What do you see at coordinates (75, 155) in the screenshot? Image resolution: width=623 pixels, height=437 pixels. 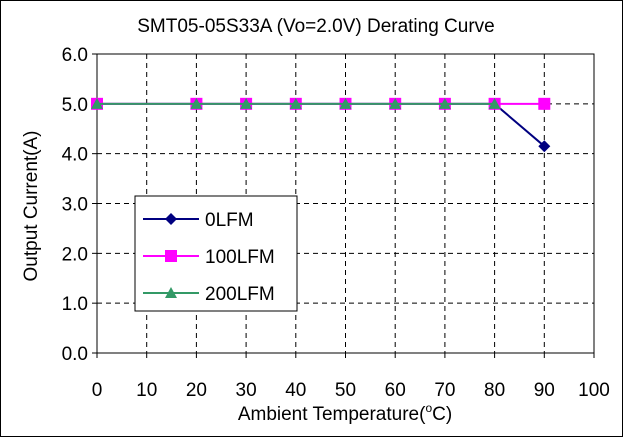 I see `y-tick-label-4: 4.0` at bounding box center [75, 155].